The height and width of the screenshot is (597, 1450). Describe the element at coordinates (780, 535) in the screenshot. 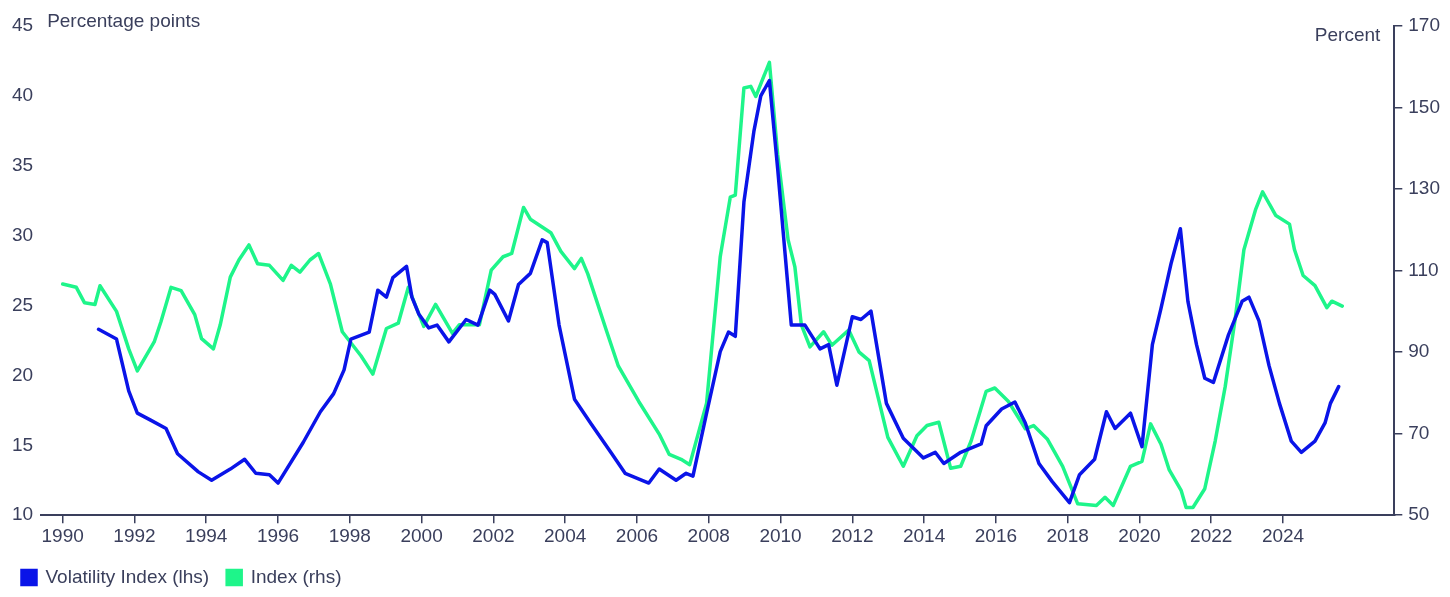

I see `x-tick-label: 2010` at that location.